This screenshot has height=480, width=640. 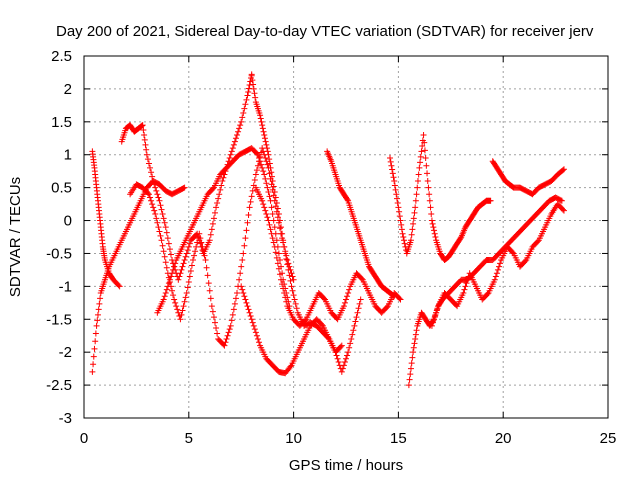 I want to click on x-tick-label: 5, so click(x=189, y=438).